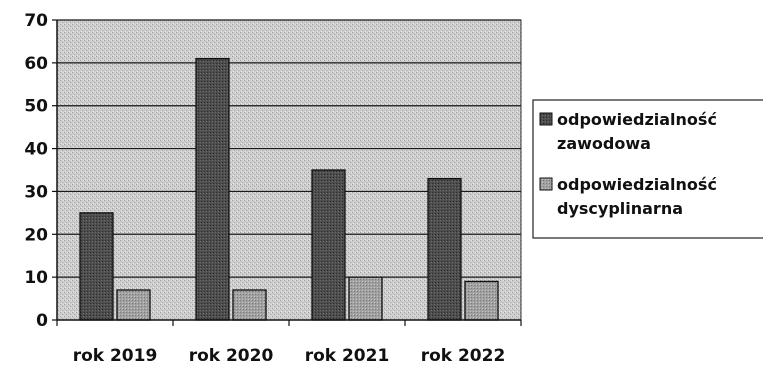 The image size is (763, 369). What do you see at coordinates (463, 356) in the screenshot?
I see `x-tick-label: rok 2022` at bounding box center [463, 356].